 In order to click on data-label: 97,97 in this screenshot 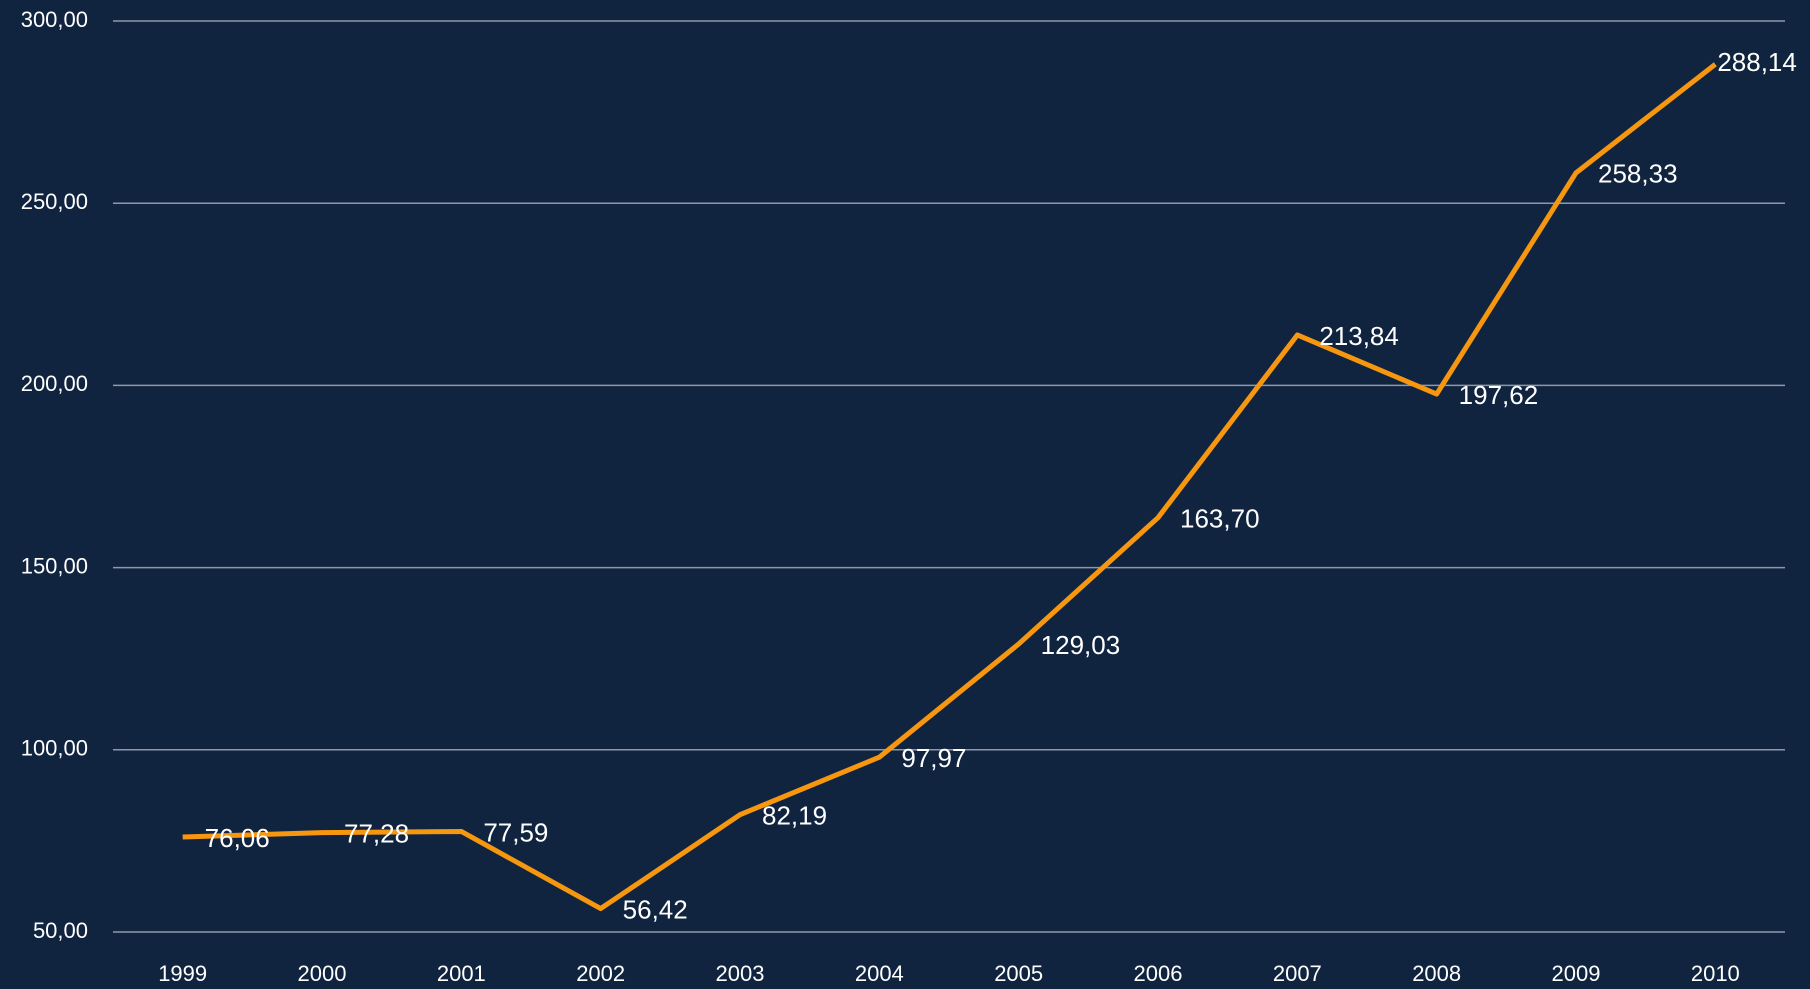, I will do `click(933, 758)`.